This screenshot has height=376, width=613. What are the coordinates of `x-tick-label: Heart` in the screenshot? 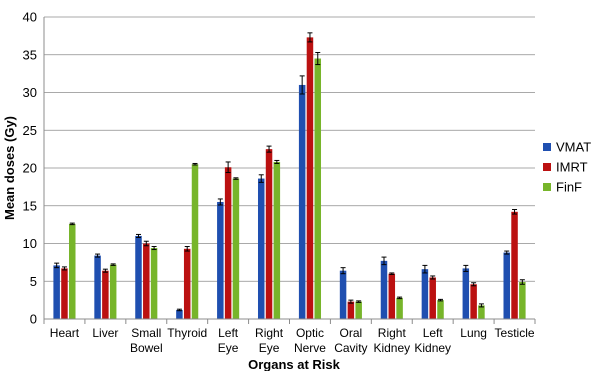 It's located at (65, 333).